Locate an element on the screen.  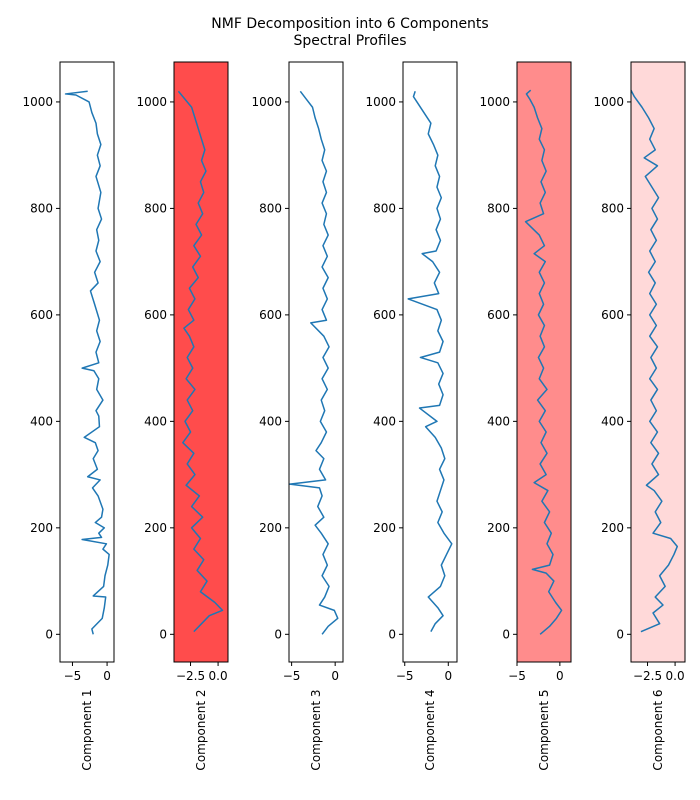
x-axis-label: Component 4 is located at coordinates (430, 729).